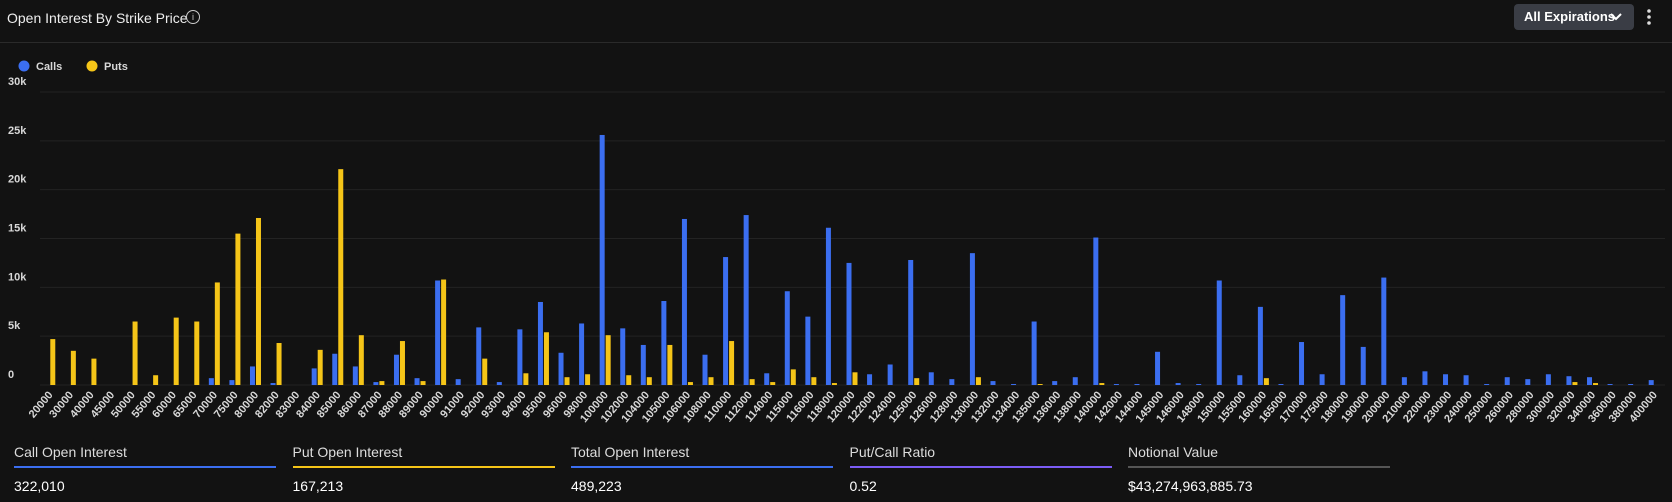 The image size is (1672, 502). Describe the element at coordinates (97, 18) in the screenshot. I see `title: Open Interest By Strike Price` at that location.